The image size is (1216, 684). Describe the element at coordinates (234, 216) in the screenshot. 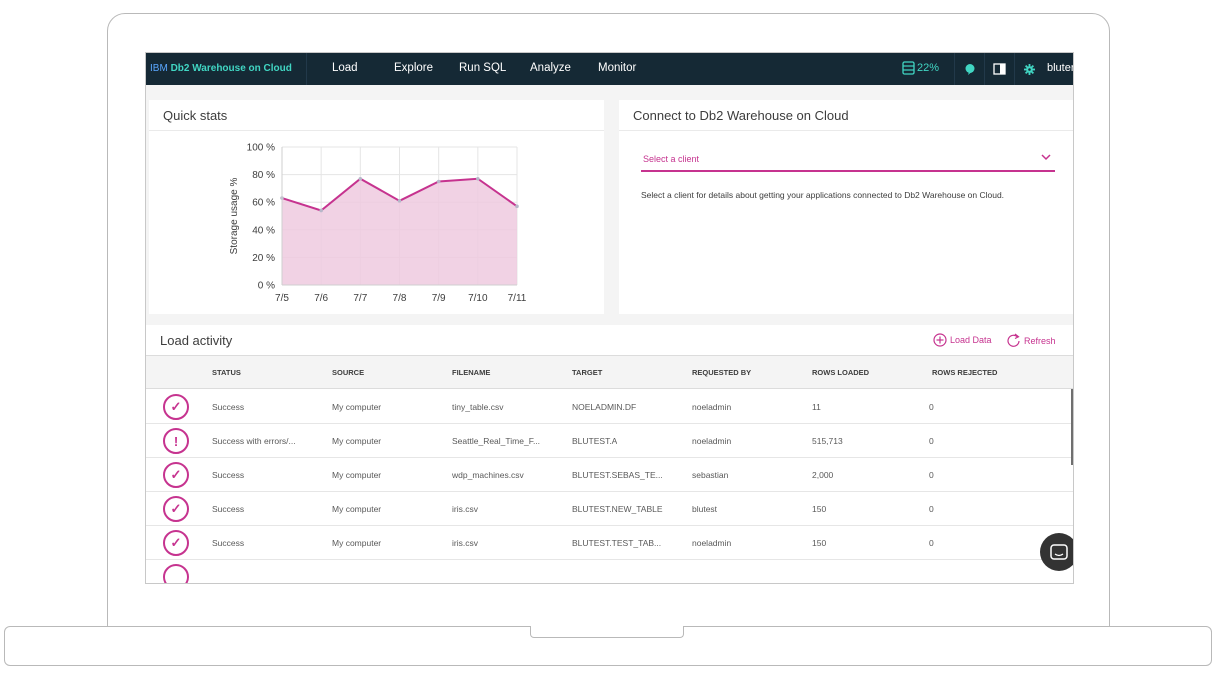

I see `y-axis-label: Storage usage %` at that location.